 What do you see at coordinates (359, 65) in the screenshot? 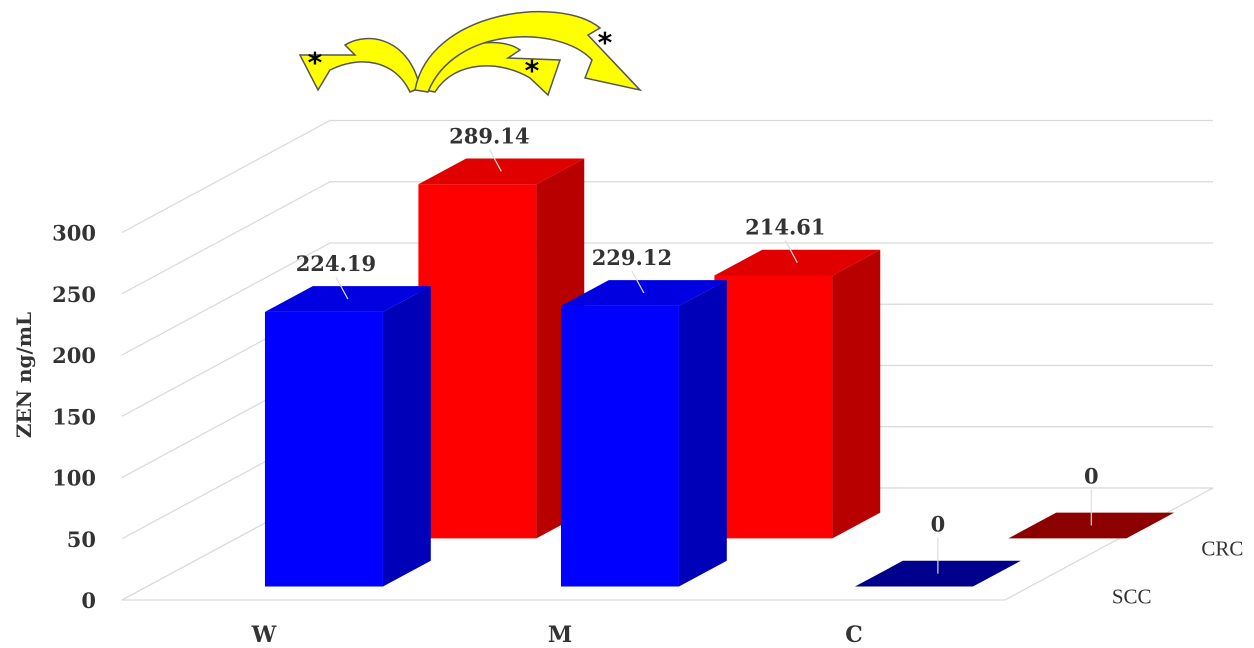
I see `arrow-left` at bounding box center [359, 65].